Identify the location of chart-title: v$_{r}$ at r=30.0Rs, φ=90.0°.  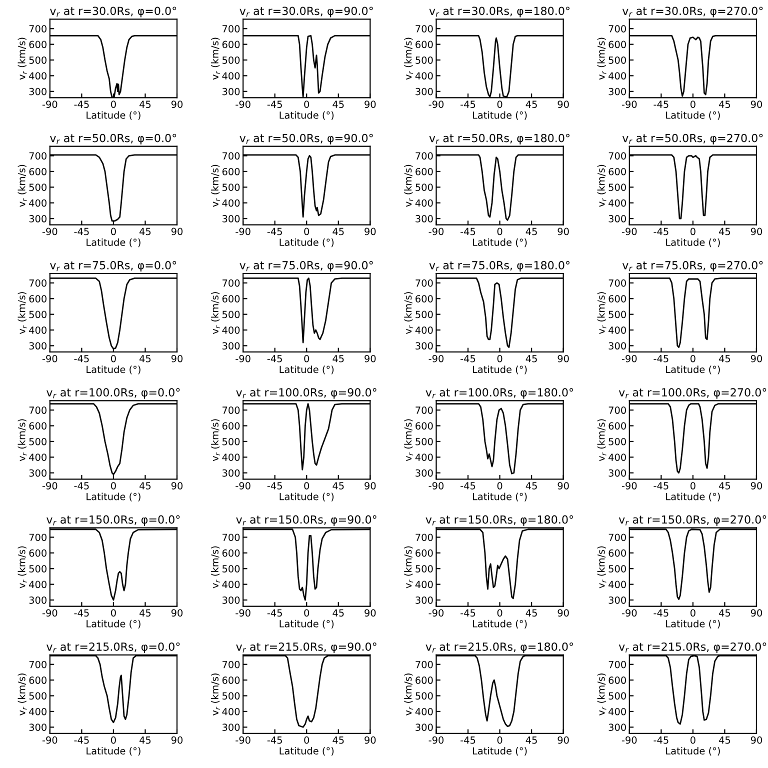
(306, 12).